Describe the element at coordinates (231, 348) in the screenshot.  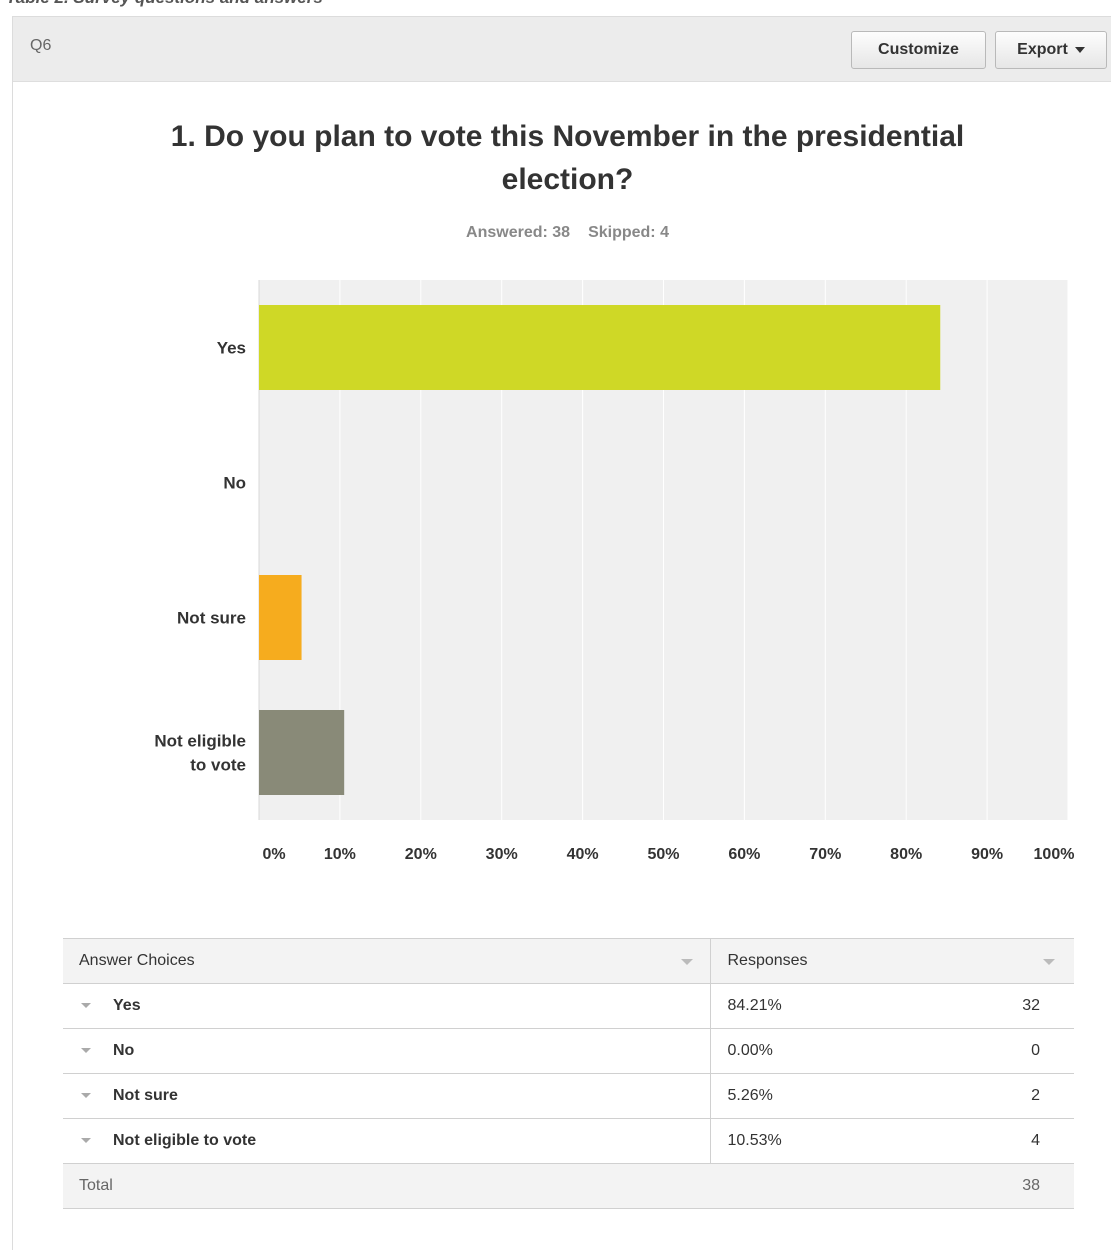
I see `category-label: Yes` at that location.